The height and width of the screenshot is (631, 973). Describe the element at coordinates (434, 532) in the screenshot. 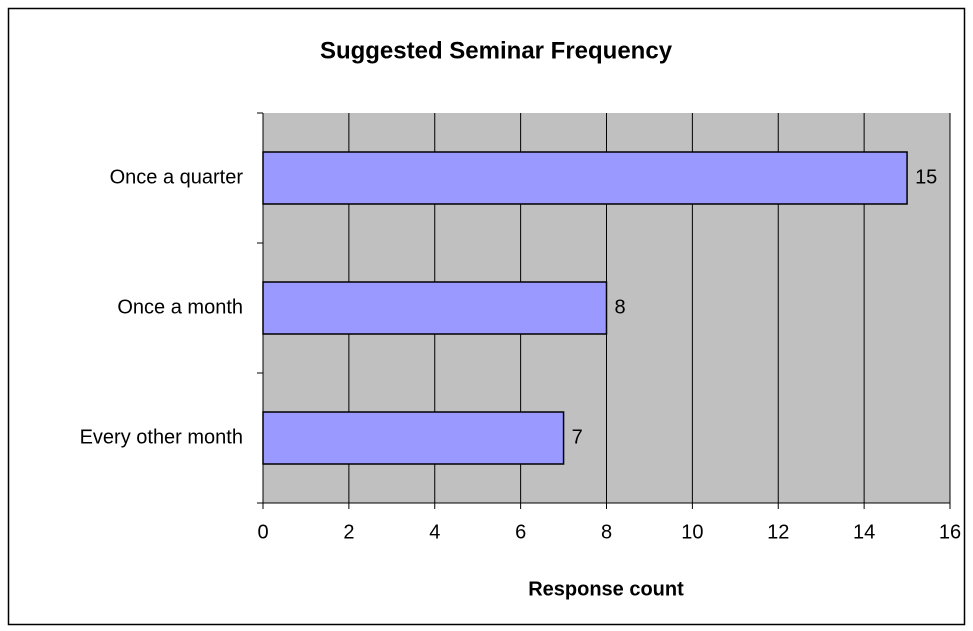

I see `x-tick-label: 4` at that location.